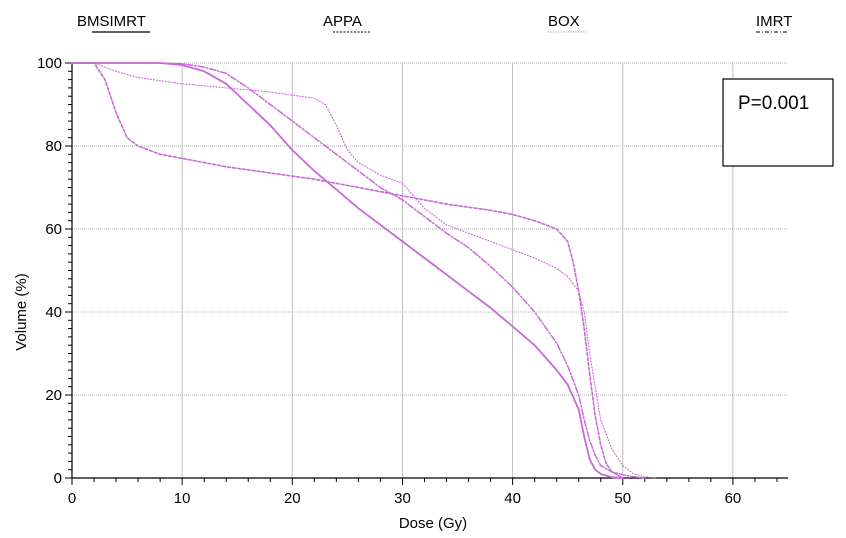 The height and width of the screenshot is (538, 846). I want to click on legend-label-box: BOX, so click(564, 21).